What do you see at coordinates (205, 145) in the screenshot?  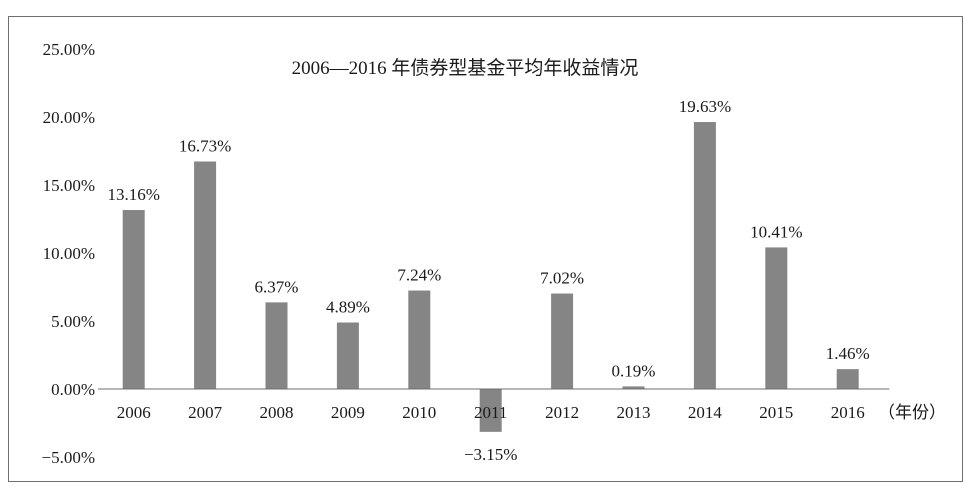 I see `data-label: 16.73%` at bounding box center [205, 145].